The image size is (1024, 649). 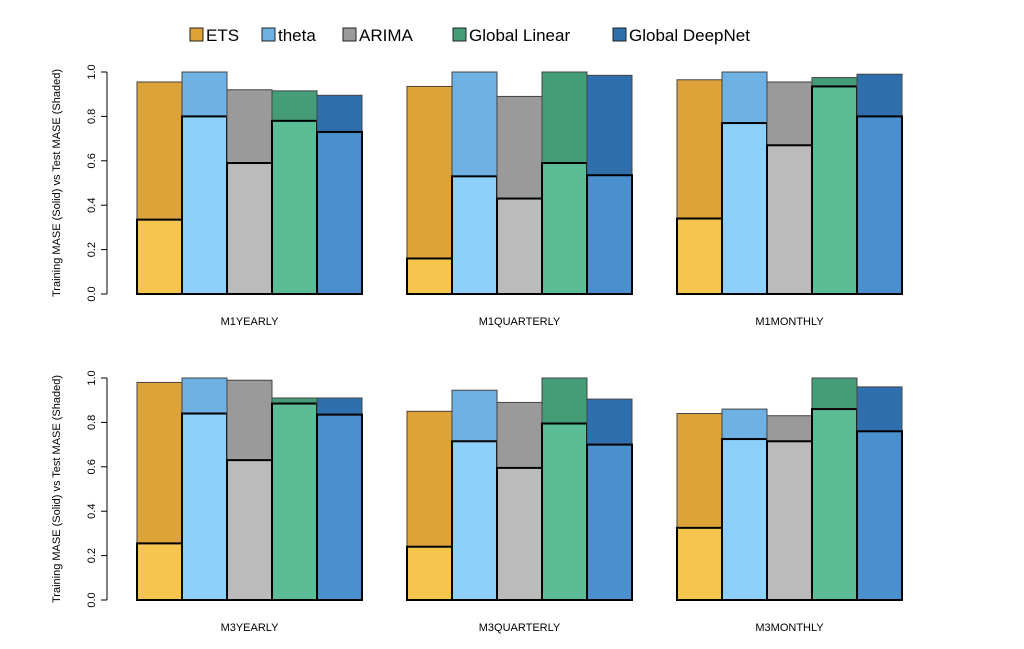 I want to click on legend-label: Global Linear, so click(x=519, y=35).